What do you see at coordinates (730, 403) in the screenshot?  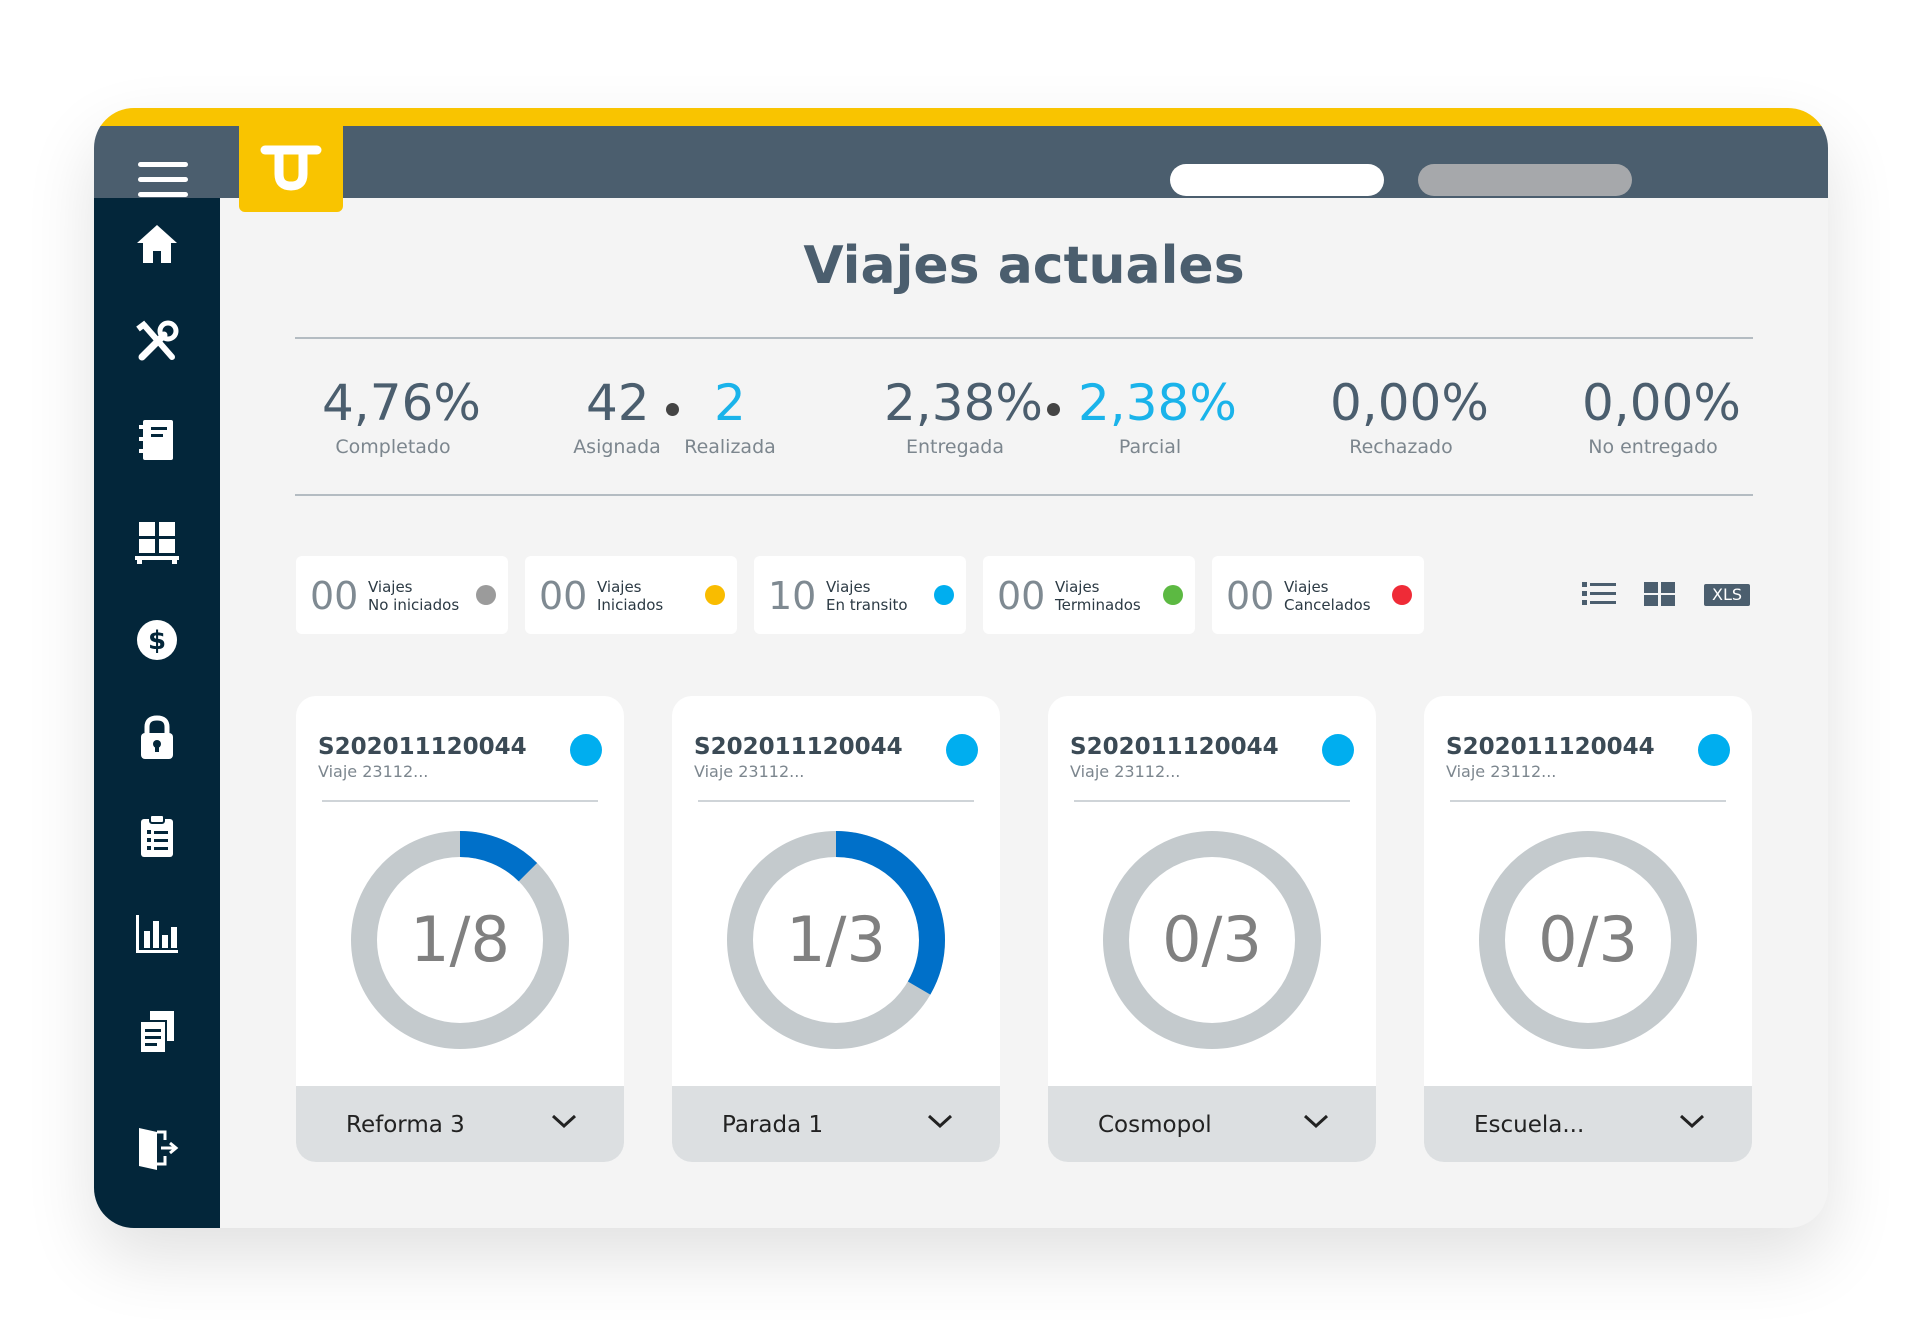 I see `realizada-value: 2` at bounding box center [730, 403].